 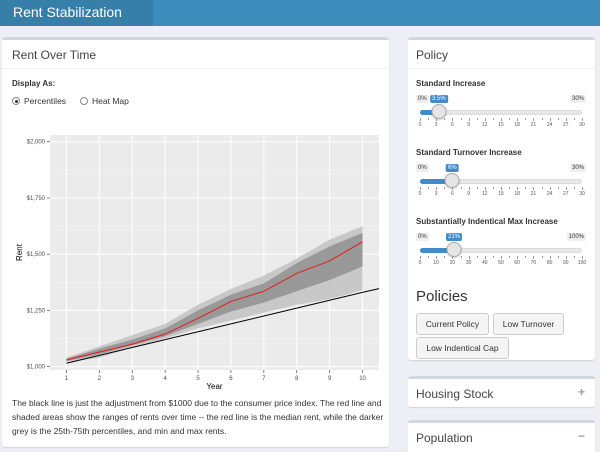 I want to click on slider-label: Substantially Indentical Max Increase, so click(x=487, y=221).